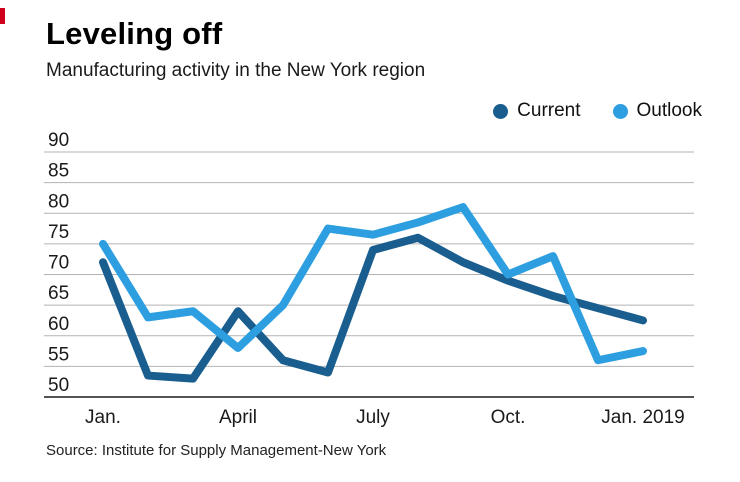 The height and width of the screenshot is (482, 740). What do you see at coordinates (597, 111) in the screenshot?
I see `chart-legend: Current Outlook` at bounding box center [597, 111].